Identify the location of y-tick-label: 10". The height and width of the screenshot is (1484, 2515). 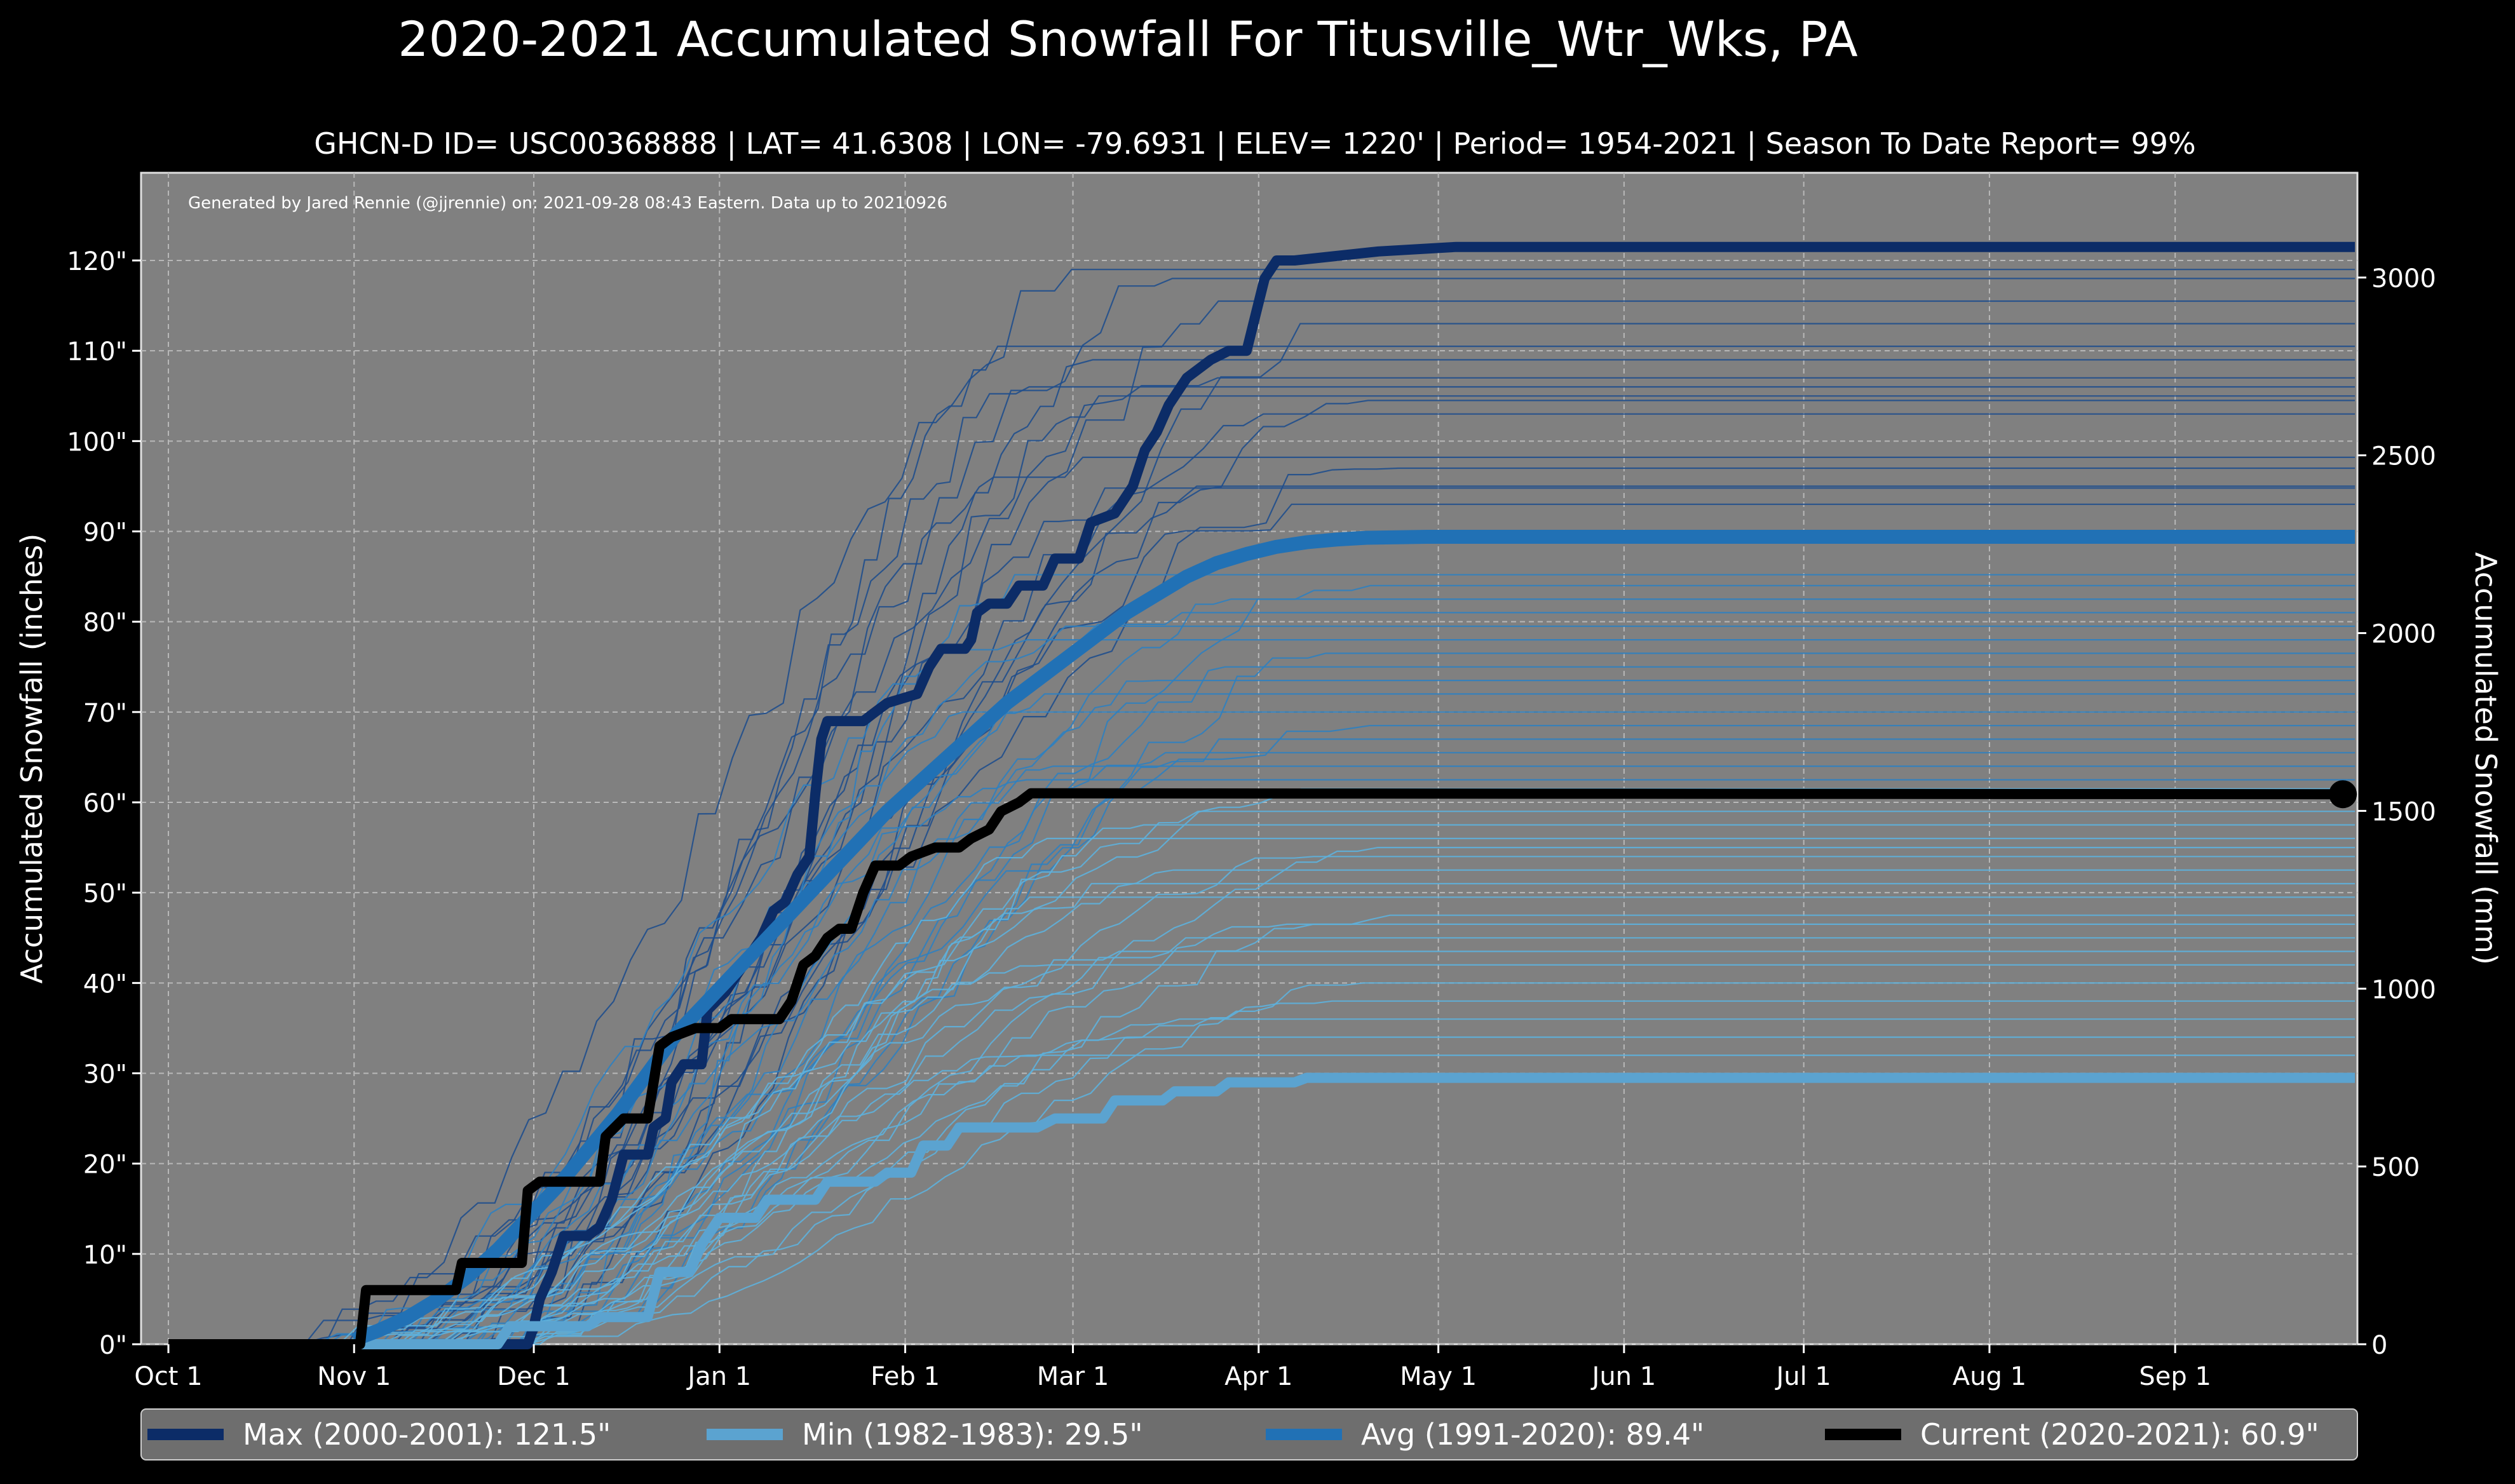
(105, 1255).